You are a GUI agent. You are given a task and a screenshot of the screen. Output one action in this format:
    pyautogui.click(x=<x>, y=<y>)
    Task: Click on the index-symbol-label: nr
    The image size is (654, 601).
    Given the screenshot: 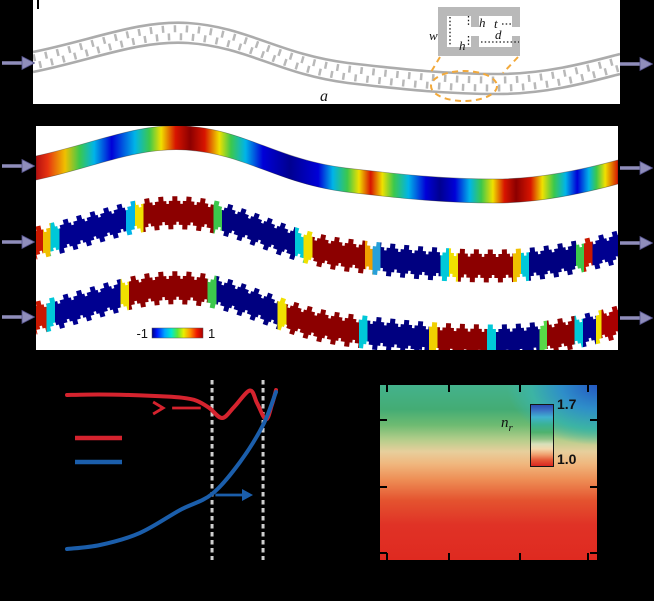 What is the action you would take?
    pyautogui.click(x=507, y=424)
    